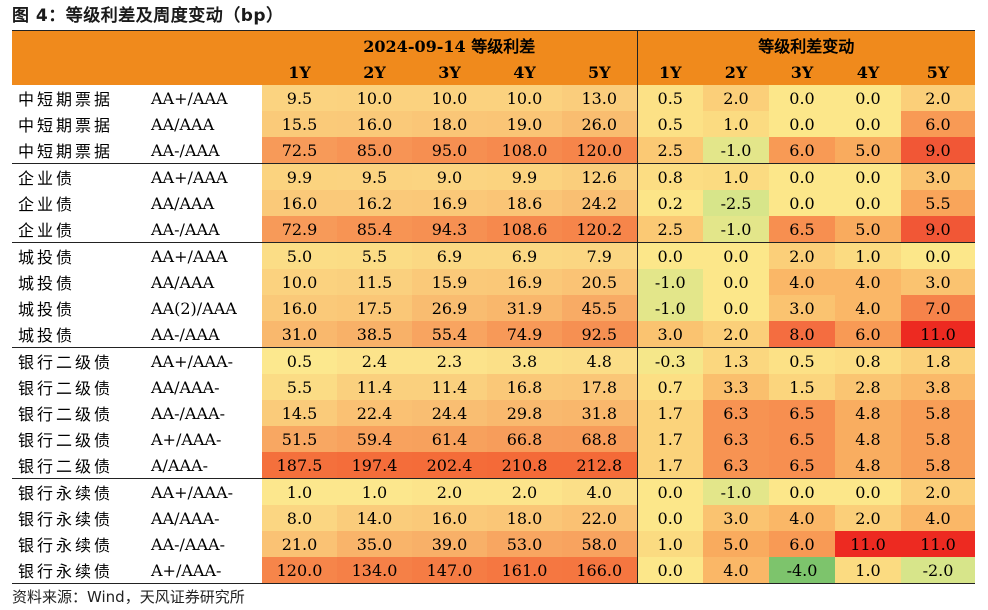 Image resolution: width=988 pixels, height=610 pixels. I want to click on header-change-group: 等级利差变动, so click(806, 44).